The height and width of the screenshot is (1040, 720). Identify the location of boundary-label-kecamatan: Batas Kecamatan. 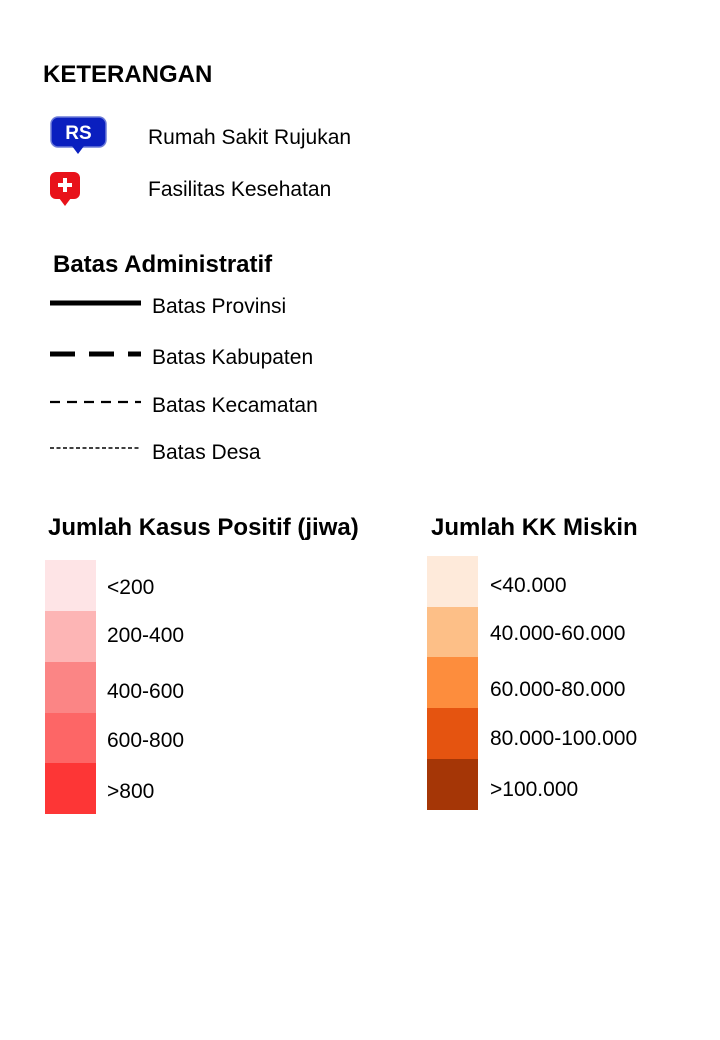
(235, 405).